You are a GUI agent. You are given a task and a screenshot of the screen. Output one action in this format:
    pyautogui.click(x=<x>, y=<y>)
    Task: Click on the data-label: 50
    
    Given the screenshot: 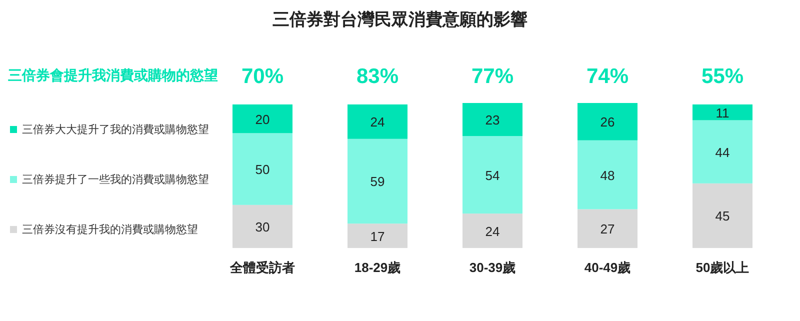 What is the action you would take?
    pyautogui.click(x=262, y=170)
    